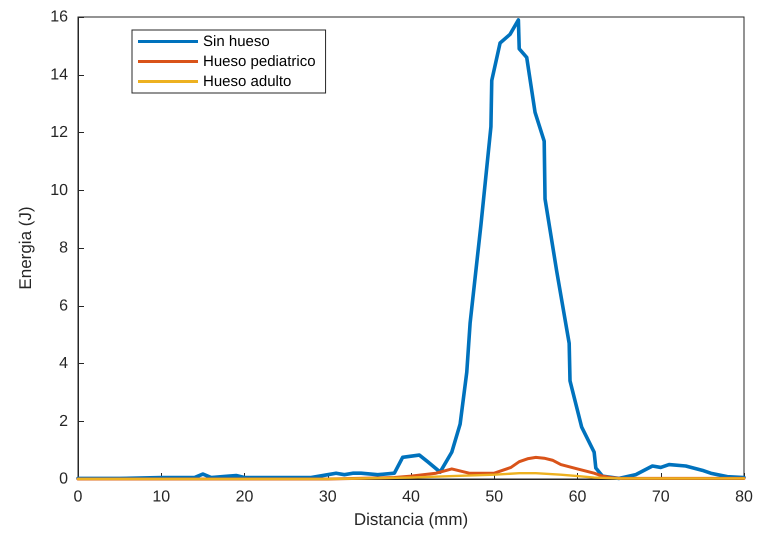 Image resolution: width=758 pixels, height=548 pixels. I want to click on y-tick-label: 0, so click(63, 479).